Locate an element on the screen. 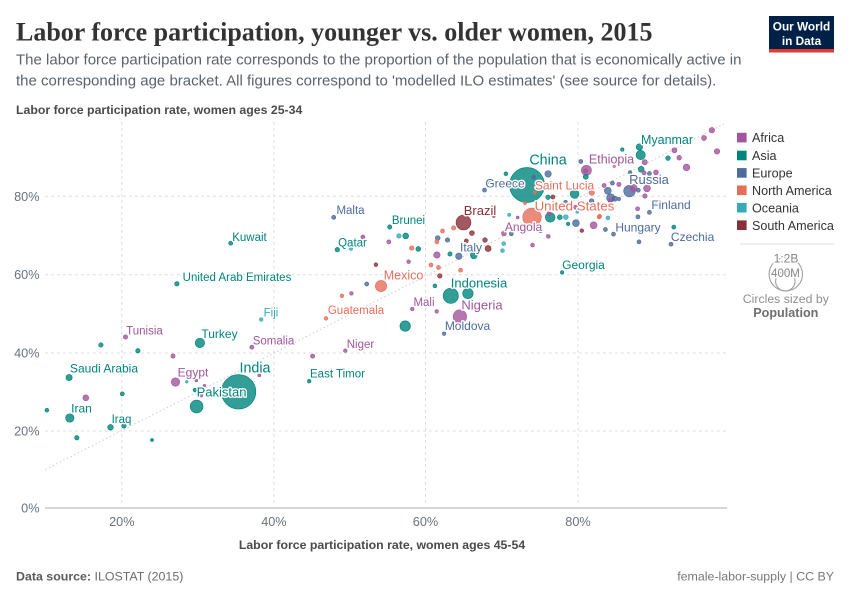 The width and height of the screenshot is (850, 605). svg-text: Finland is located at coordinates (670, 205).